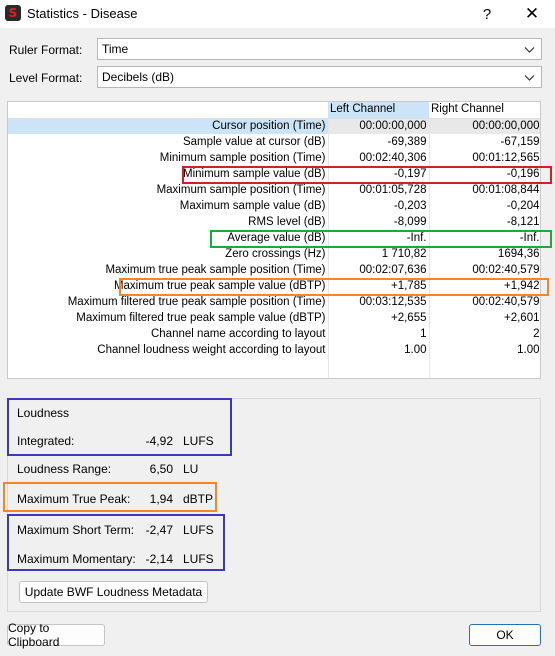 This screenshot has height=656, width=555. Describe the element at coordinates (168, 334) in the screenshot. I see `row-label: Channel name according to layout` at that location.